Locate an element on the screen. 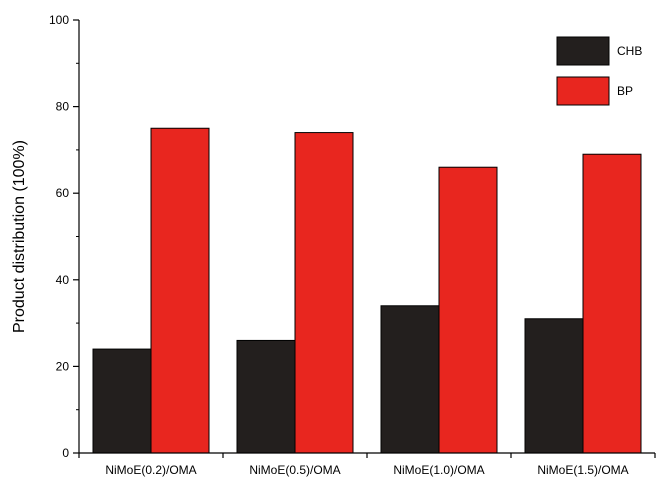  y-axis-title: Product distribution (100%) is located at coordinates (19, 236).